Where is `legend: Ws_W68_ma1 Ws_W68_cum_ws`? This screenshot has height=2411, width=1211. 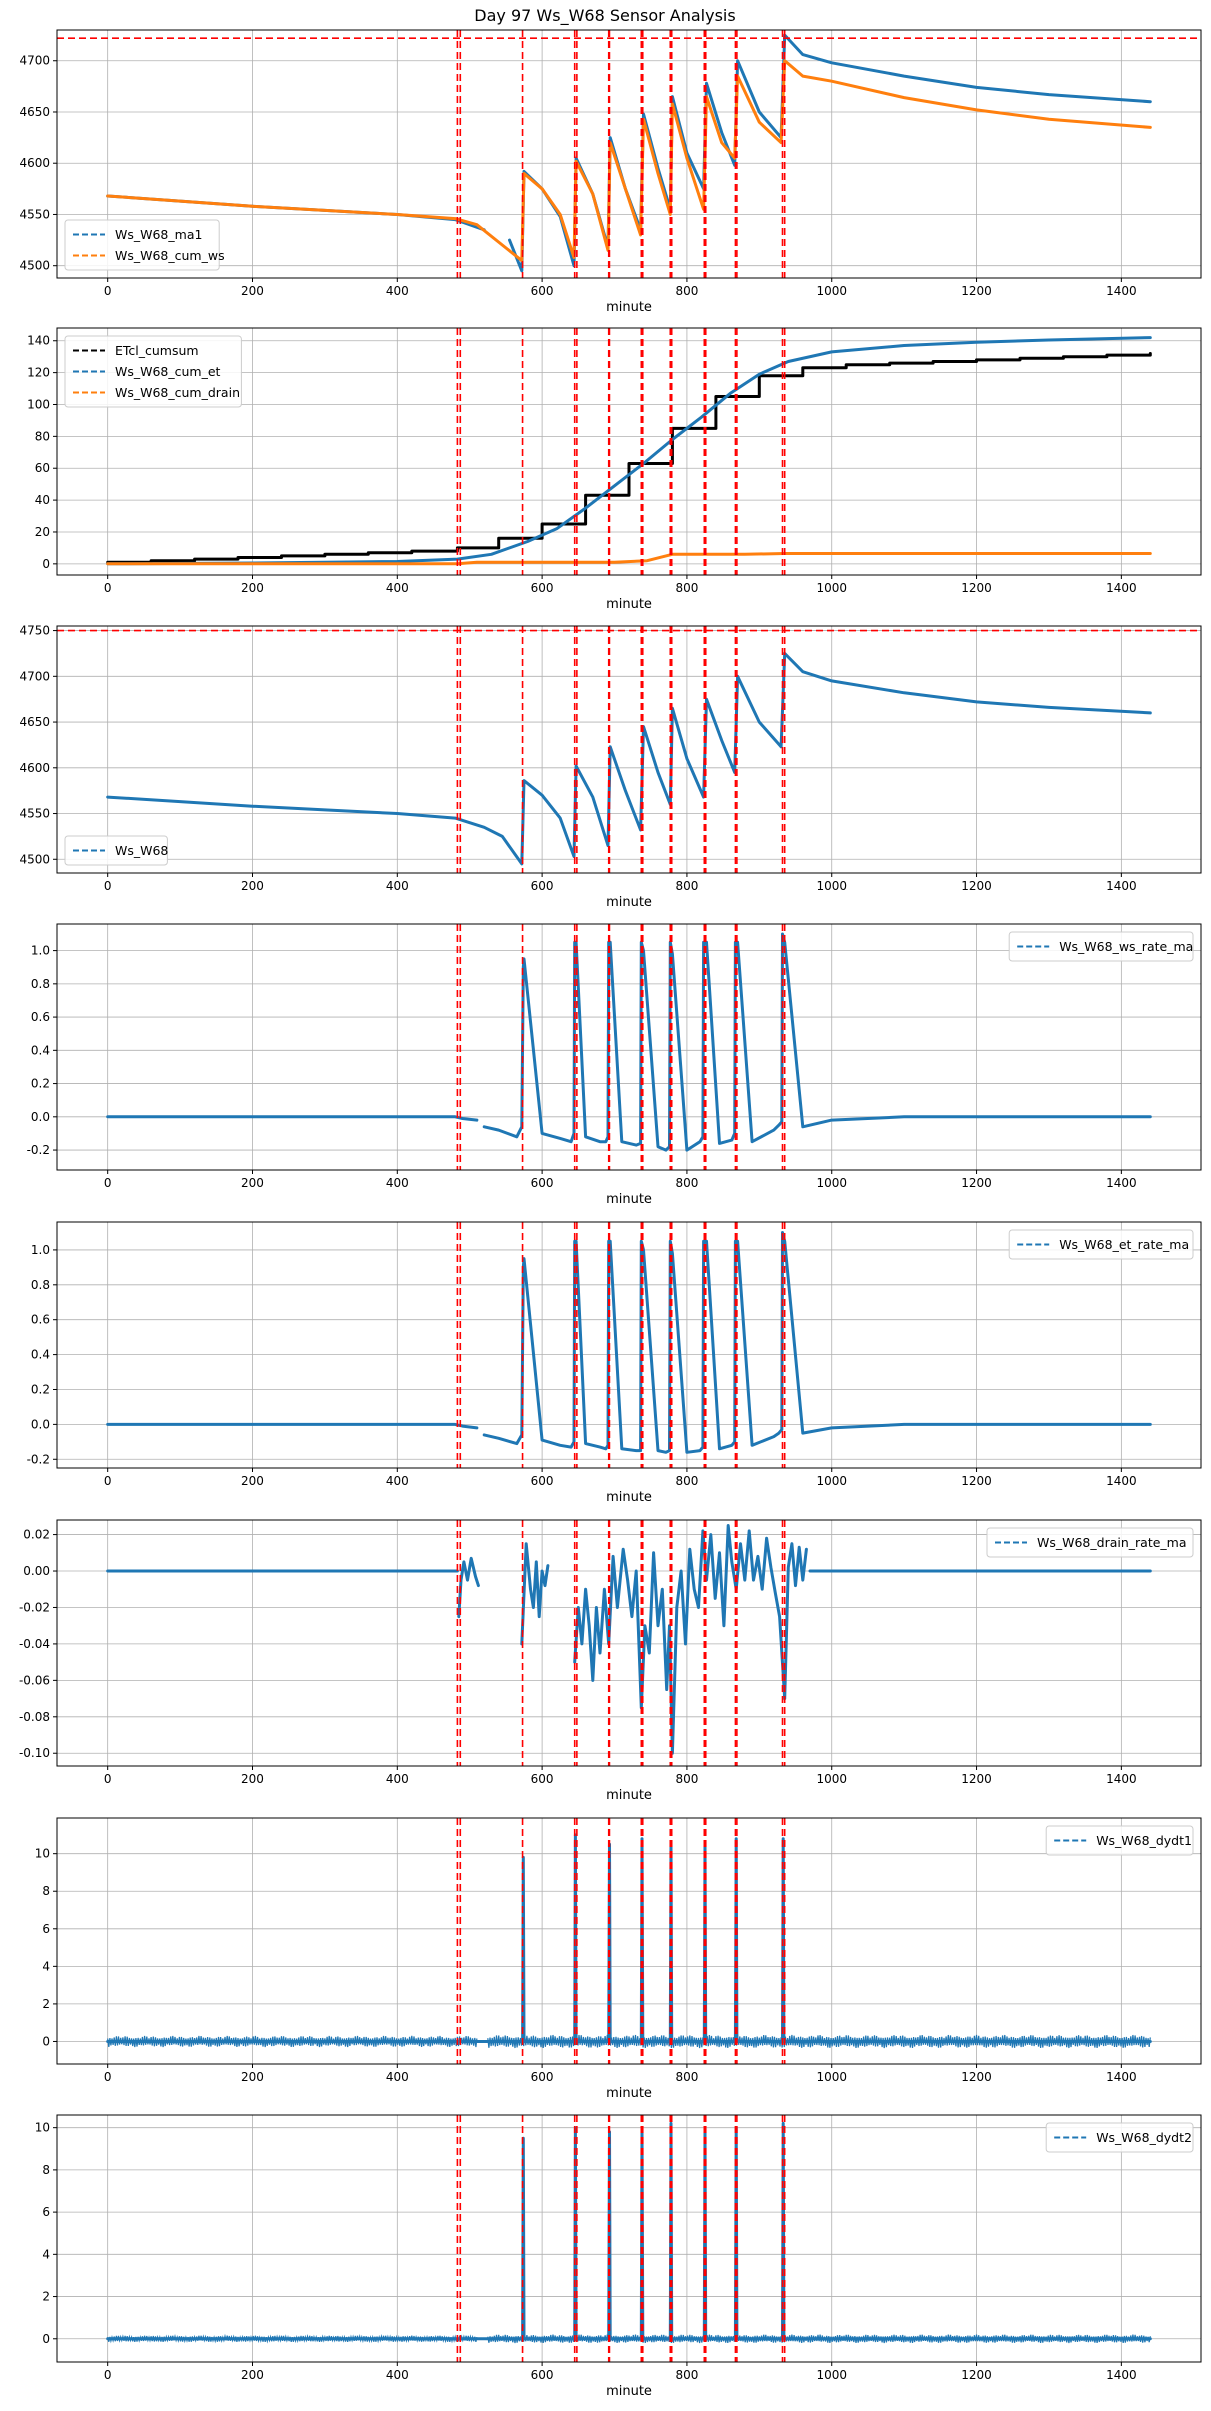
legend: Ws_W68_ma1 Ws_W68_cum_ws is located at coordinates (144, 245).